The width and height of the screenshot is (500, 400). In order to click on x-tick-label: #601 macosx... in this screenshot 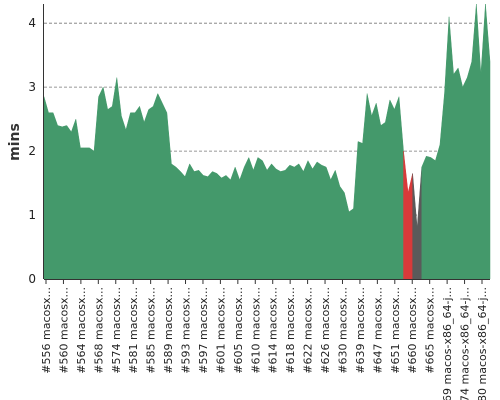, I will do `click(220, 330)`.